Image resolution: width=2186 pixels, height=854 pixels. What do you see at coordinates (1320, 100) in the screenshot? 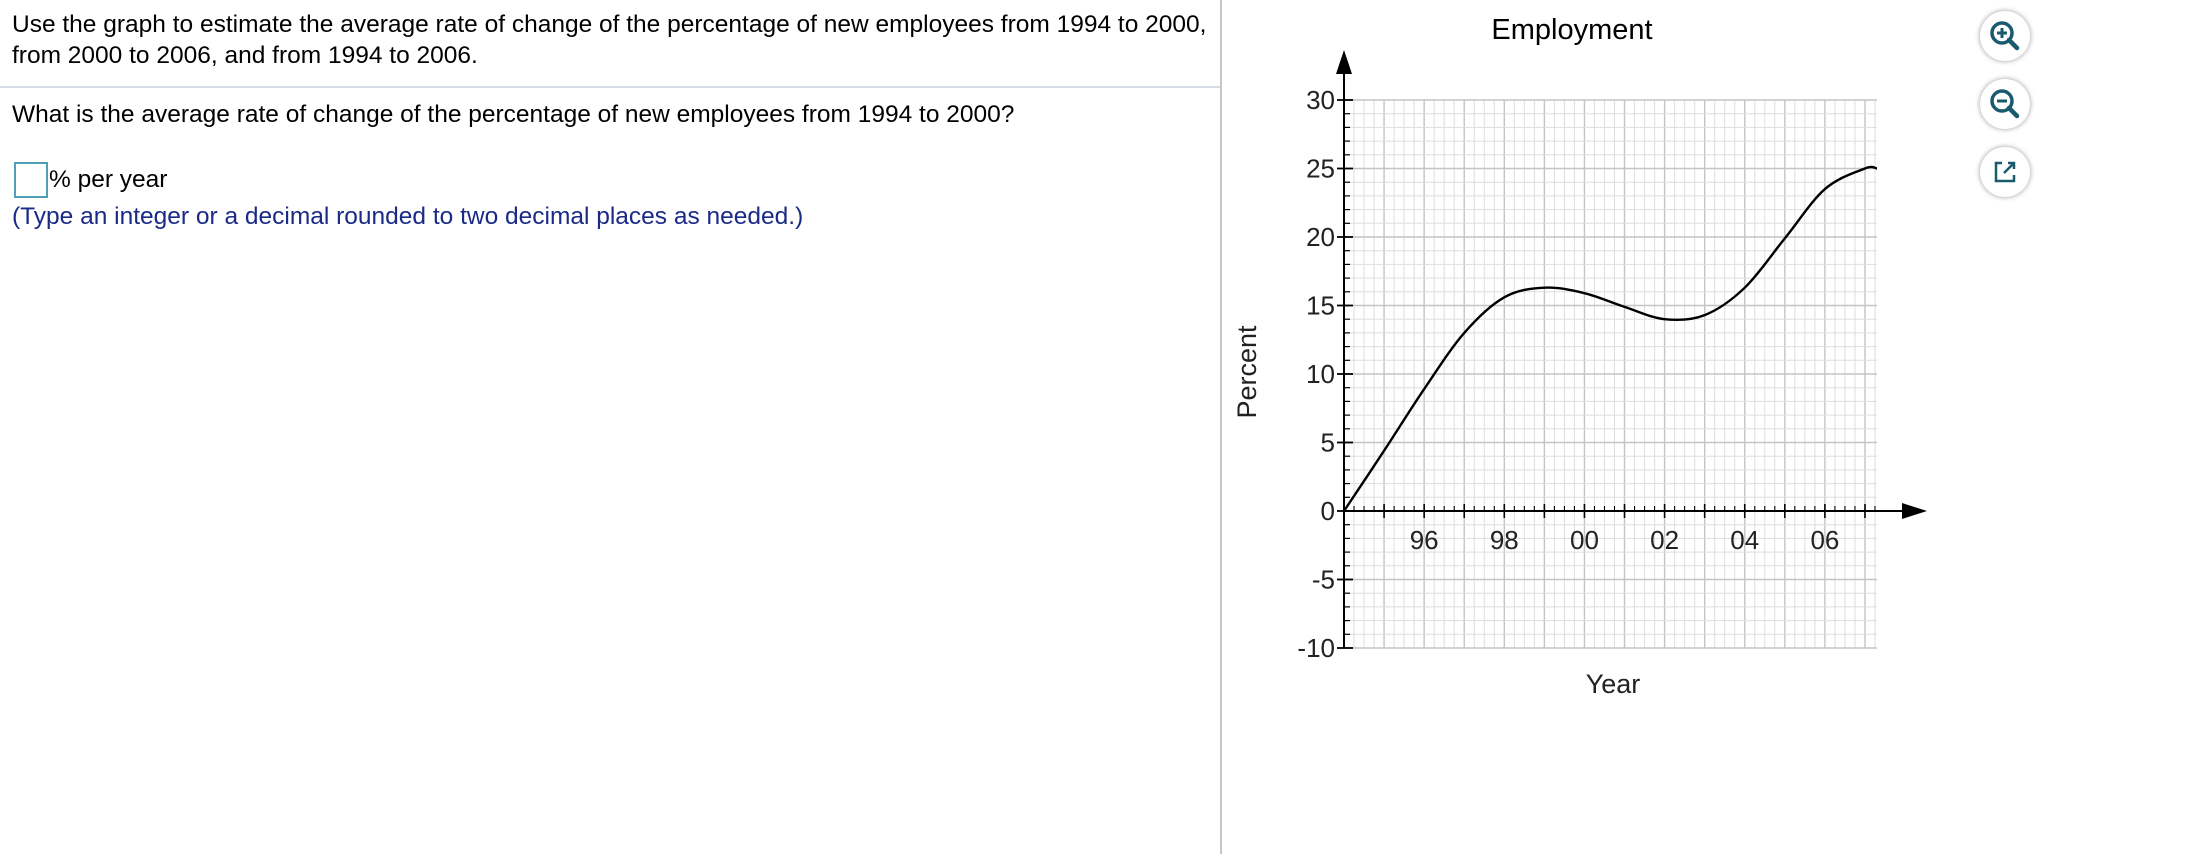
I see `y-tick-label: 30` at bounding box center [1320, 100].